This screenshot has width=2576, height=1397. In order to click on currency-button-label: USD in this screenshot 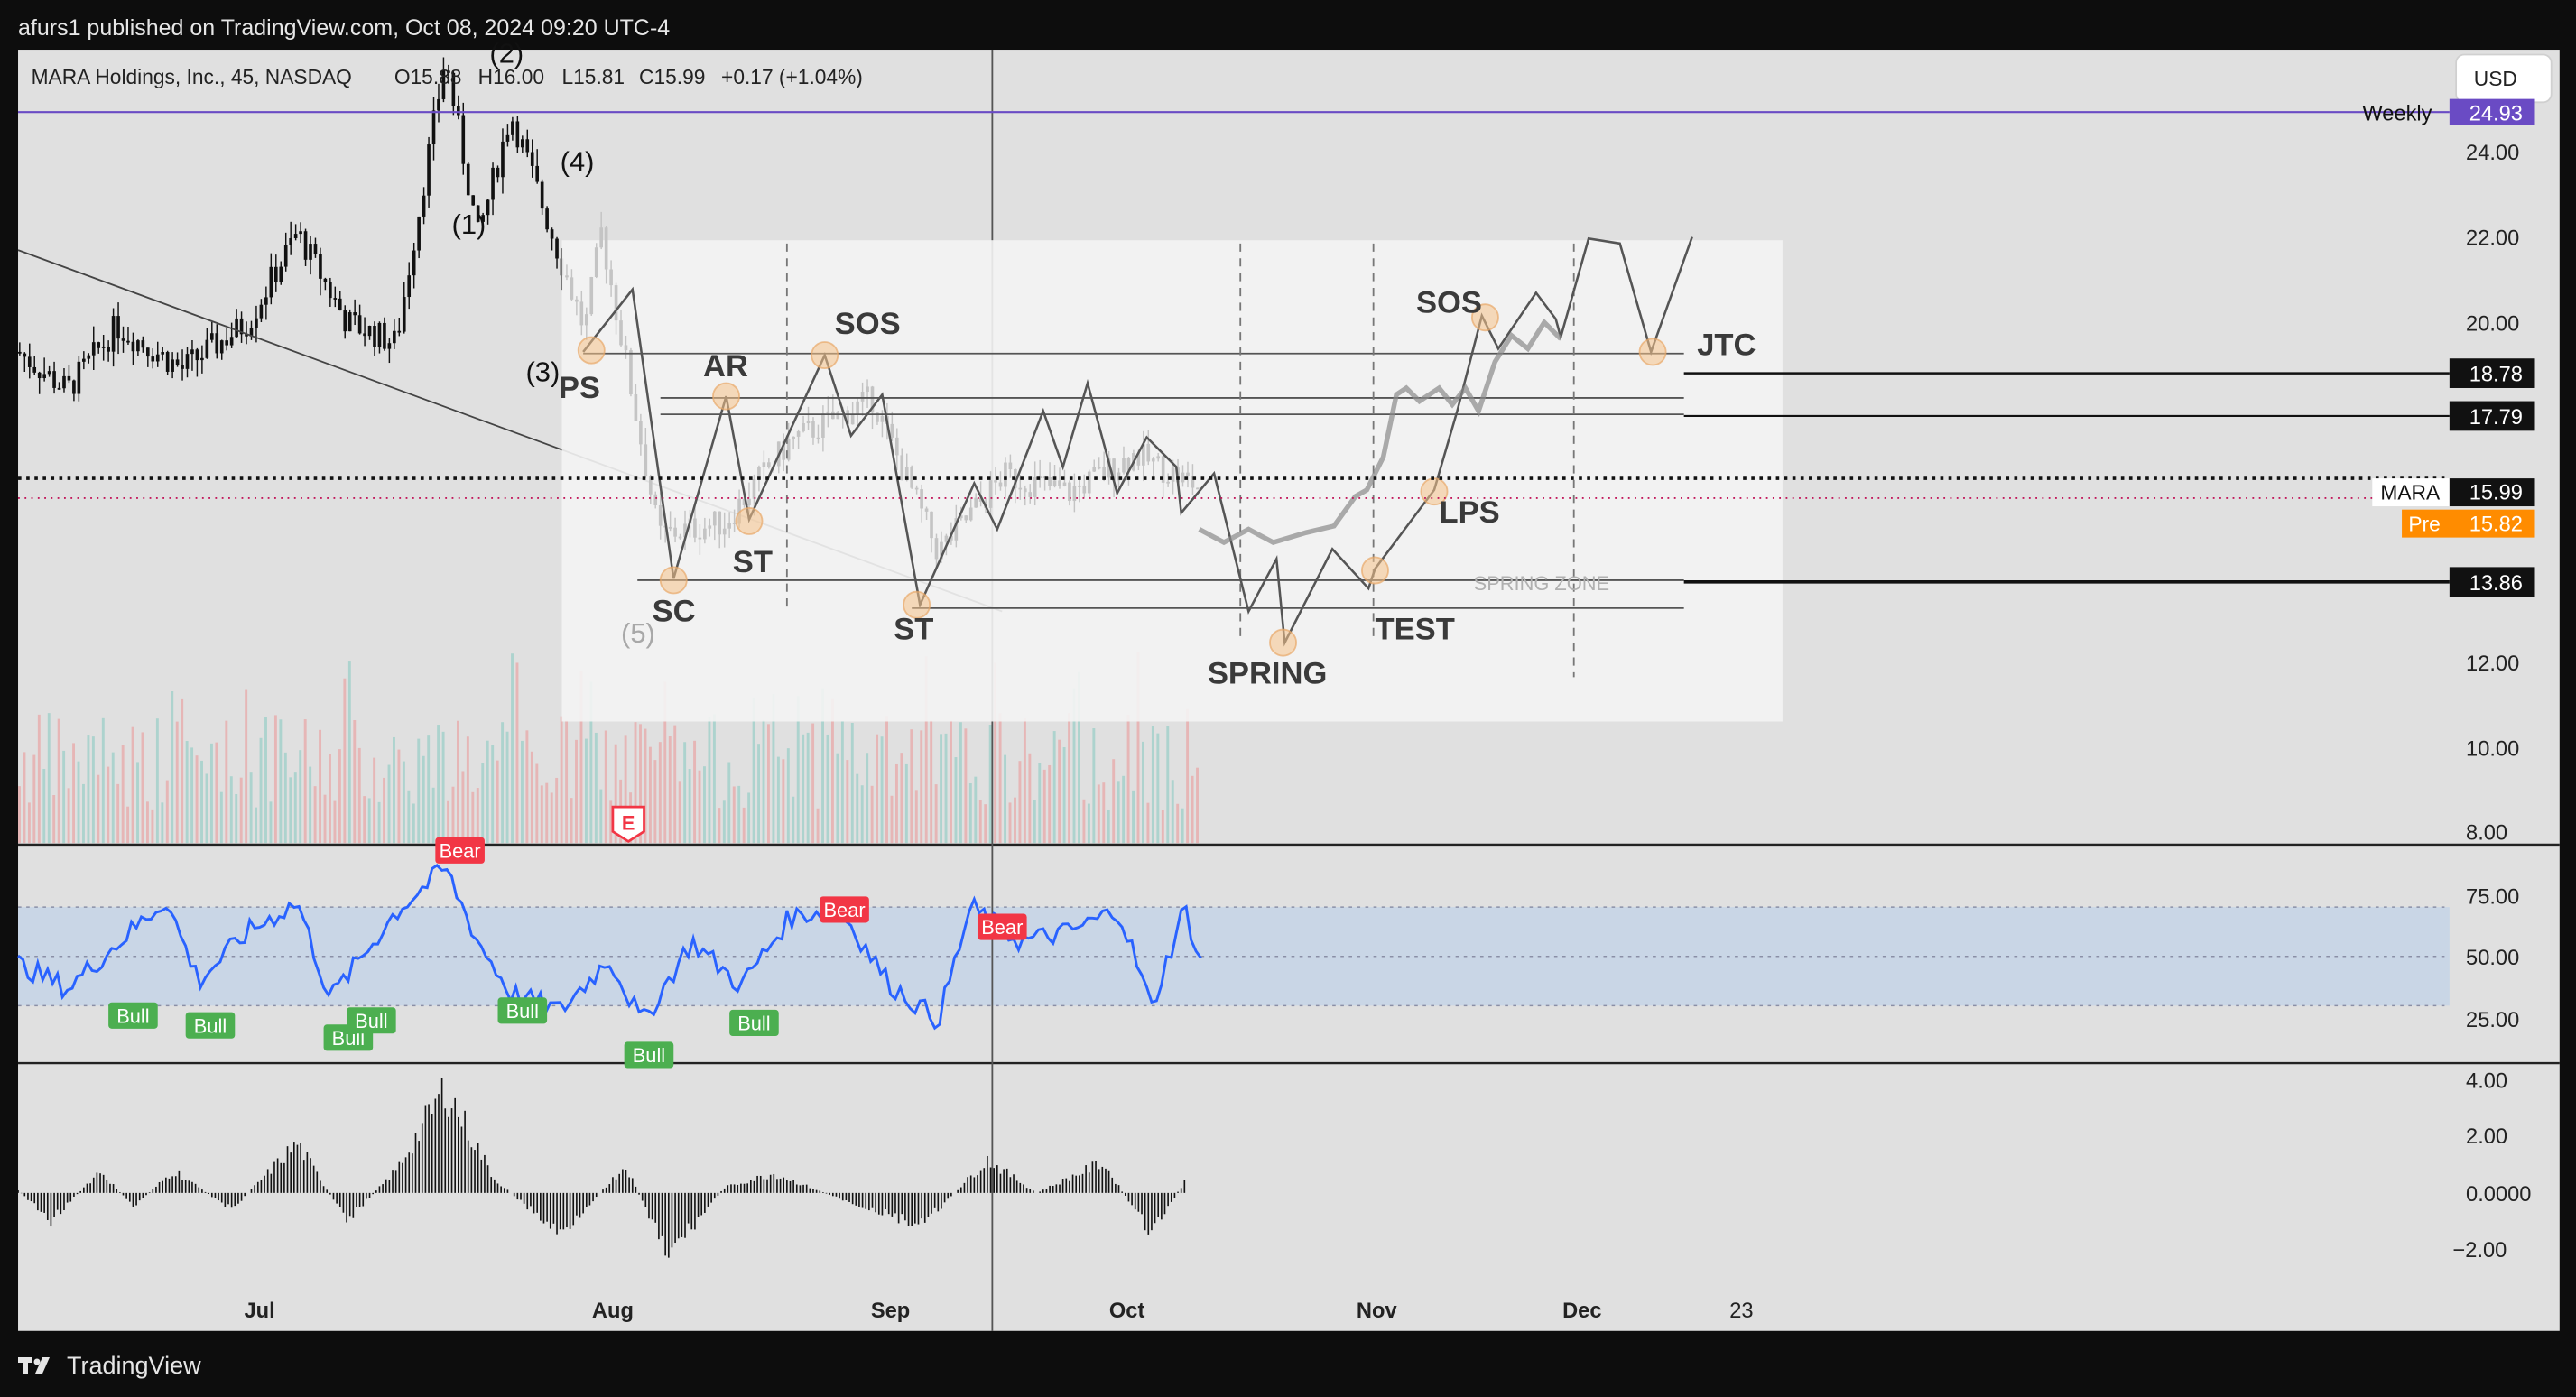, I will do `click(2495, 78)`.